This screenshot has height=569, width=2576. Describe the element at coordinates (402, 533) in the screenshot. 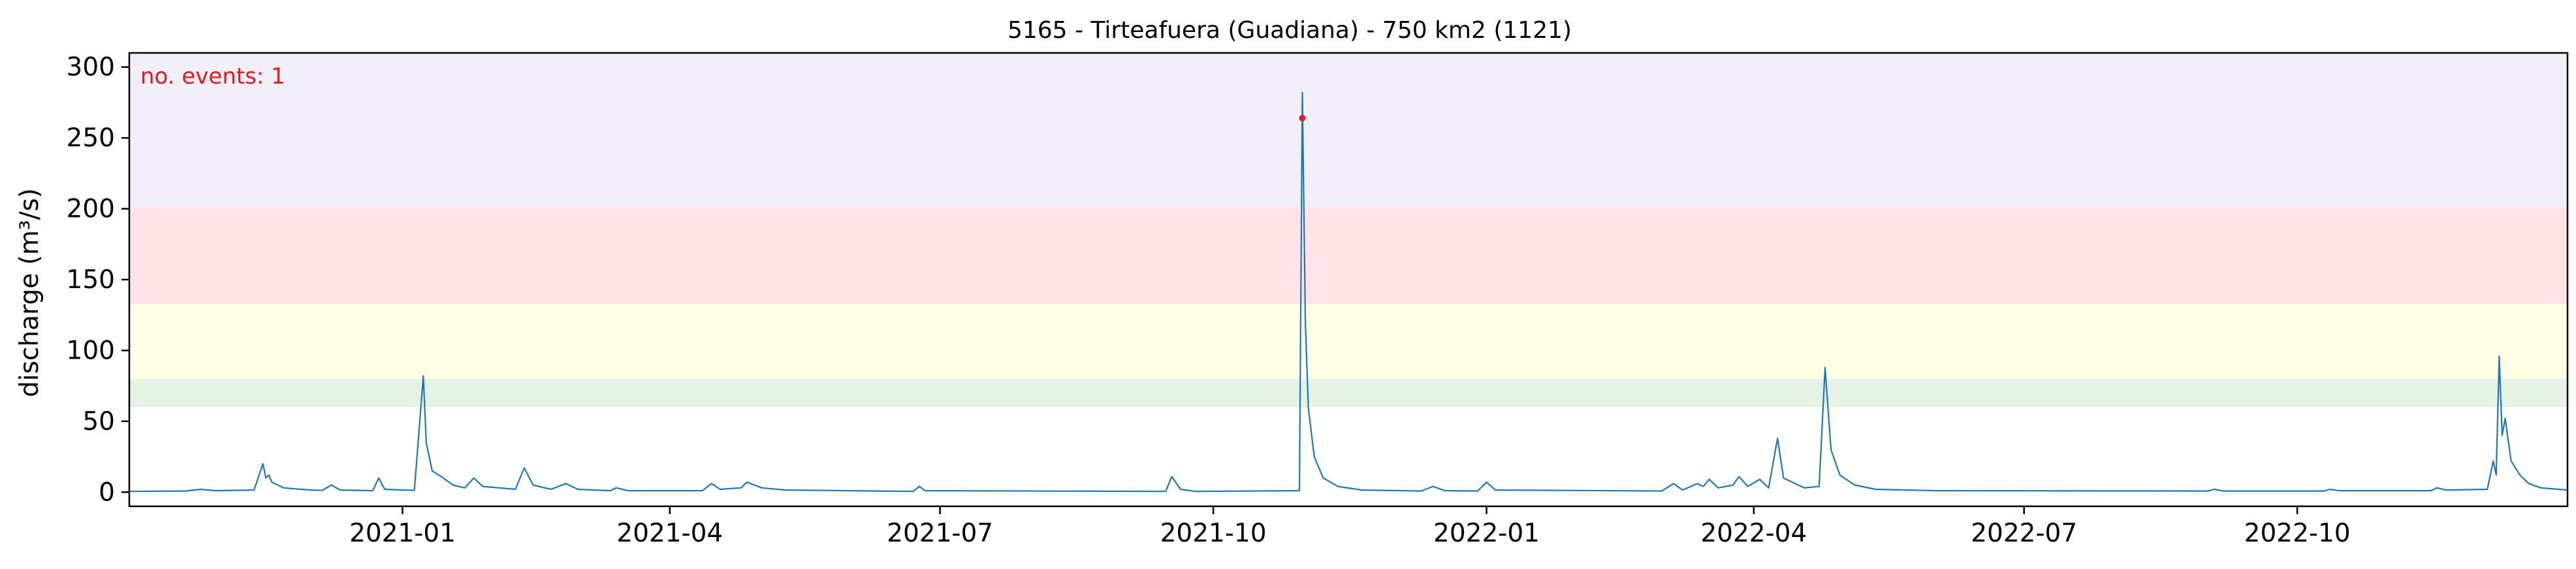

I see `x-tick-label-2021-01: 2021-01` at that location.